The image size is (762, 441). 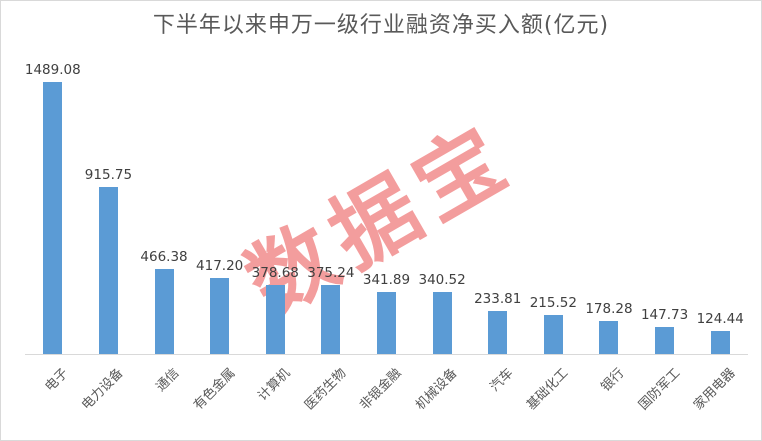 I want to click on category-label: 非银金融, so click(x=381, y=389).